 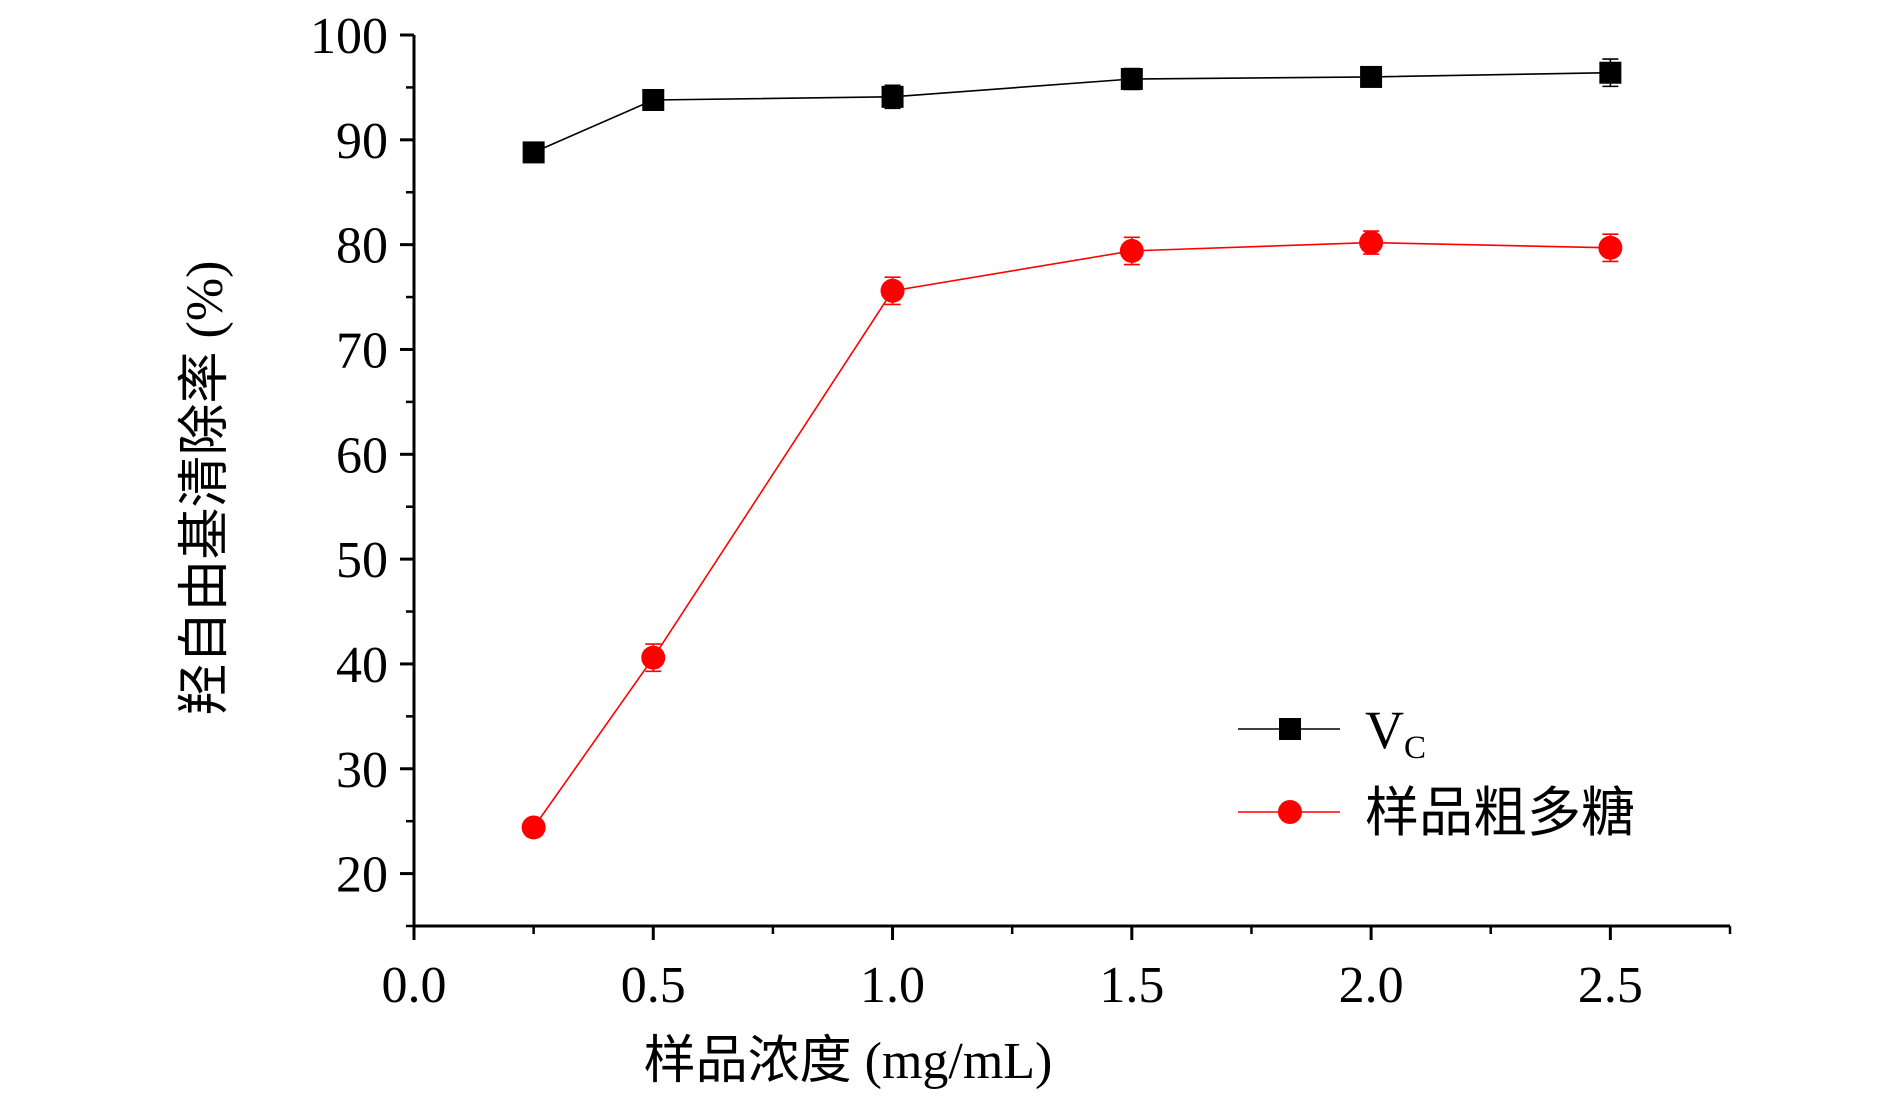 What do you see at coordinates (362, 770) in the screenshot?
I see `y-tick-label: 30` at bounding box center [362, 770].